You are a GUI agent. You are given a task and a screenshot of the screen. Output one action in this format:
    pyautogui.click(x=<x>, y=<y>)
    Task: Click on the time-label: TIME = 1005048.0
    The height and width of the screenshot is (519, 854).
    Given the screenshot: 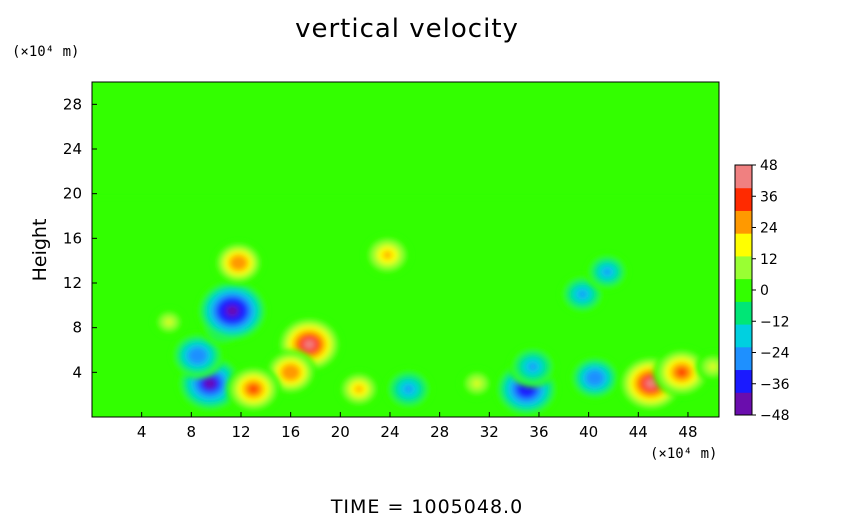 What is the action you would take?
    pyautogui.click(x=427, y=507)
    